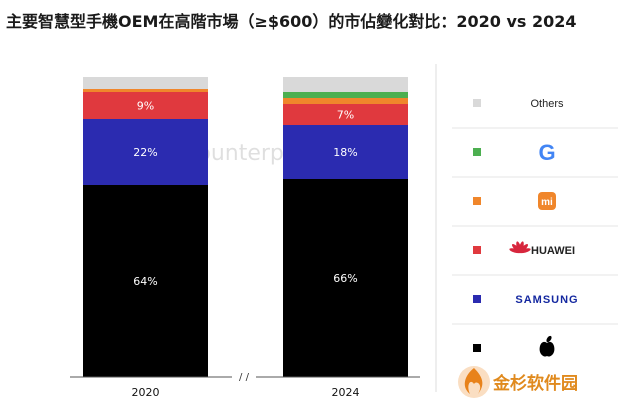 The width and height of the screenshot is (640, 411). What do you see at coordinates (477, 348) in the screenshot?
I see `legend-swatch-apple` at bounding box center [477, 348].